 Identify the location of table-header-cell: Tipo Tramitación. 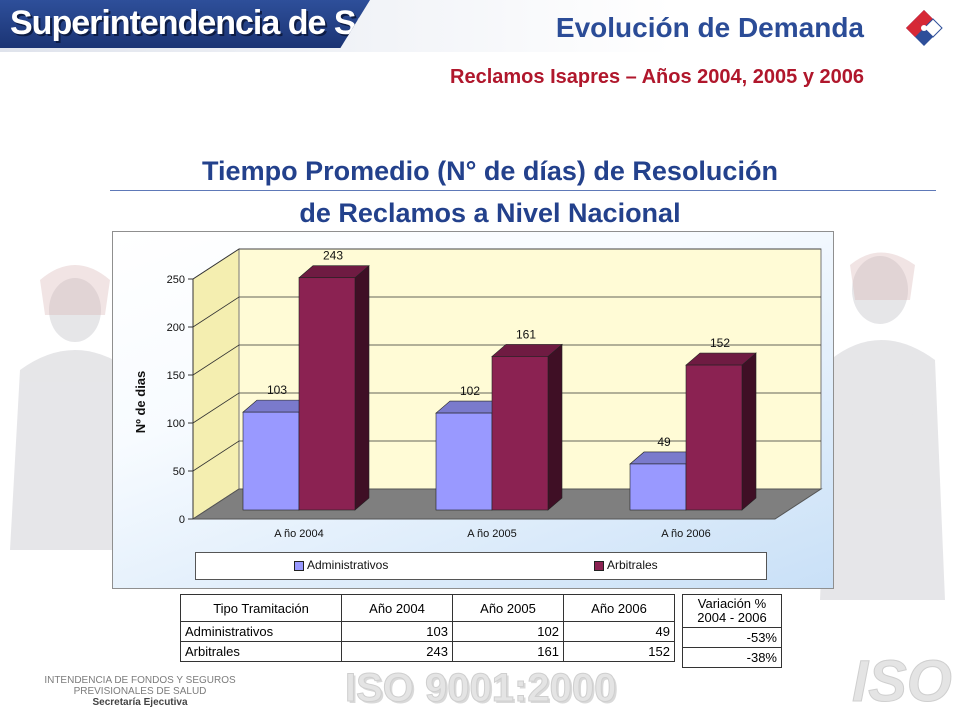
(261, 608).